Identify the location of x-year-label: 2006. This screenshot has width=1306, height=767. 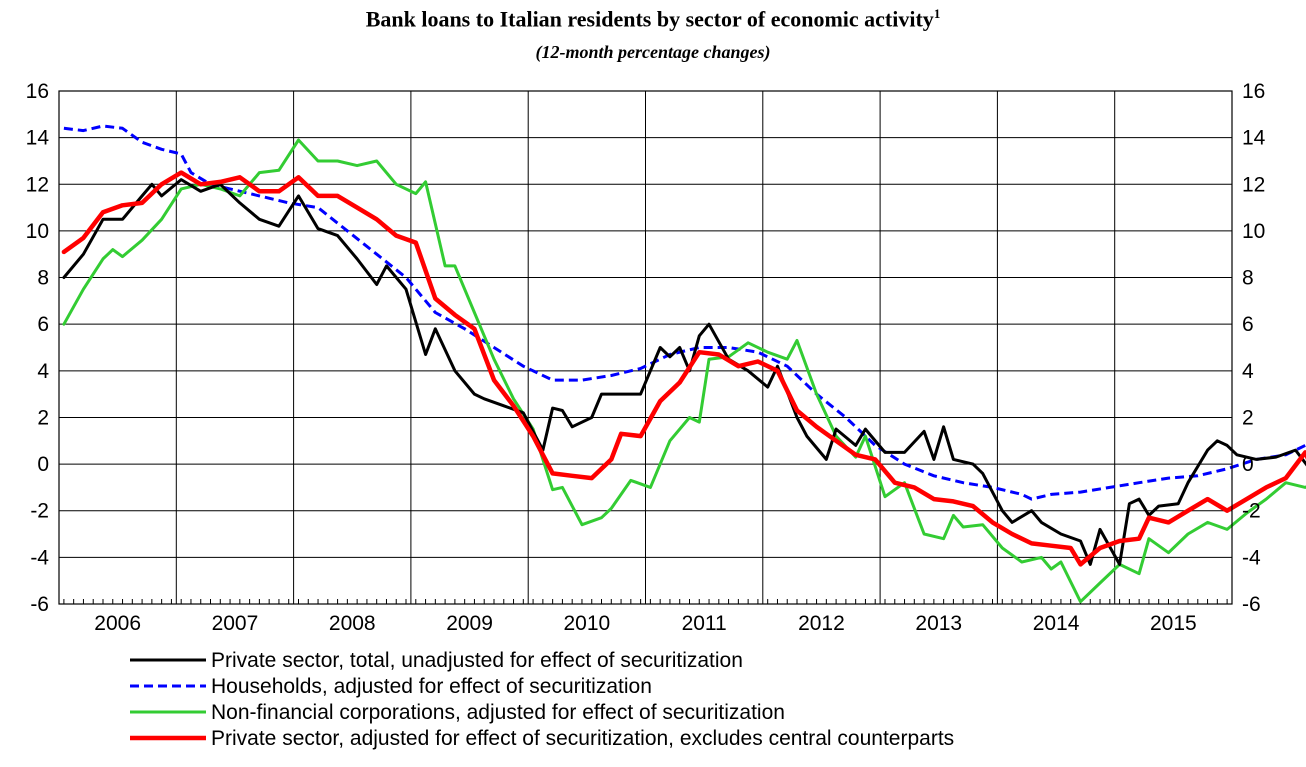
(117, 623).